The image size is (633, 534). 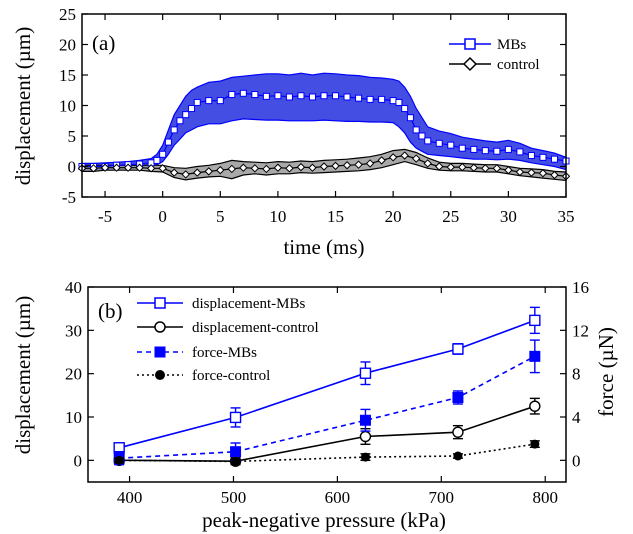 What do you see at coordinates (576, 460) in the screenshot?
I see `b-ytick-right-label: 0` at bounding box center [576, 460].